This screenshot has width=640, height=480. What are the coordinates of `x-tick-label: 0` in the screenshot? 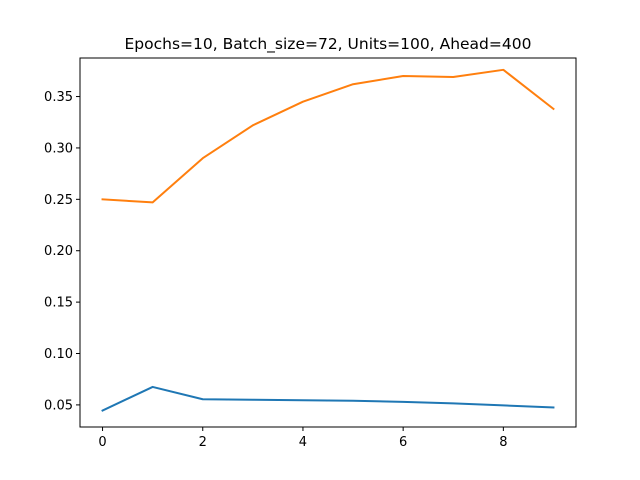 It's located at (102, 442).